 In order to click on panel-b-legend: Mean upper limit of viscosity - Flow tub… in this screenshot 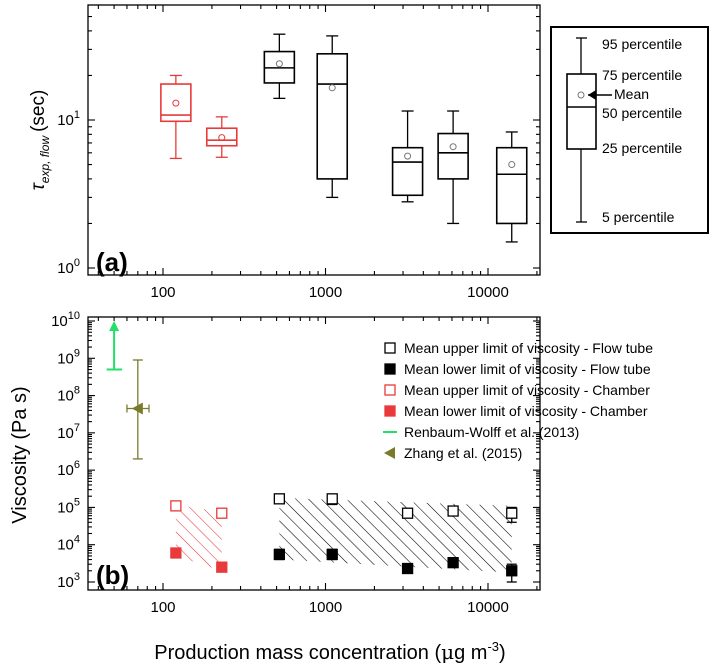, I will do `click(518, 400)`.